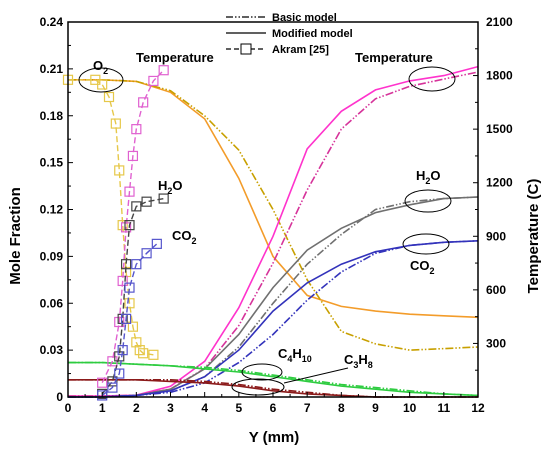  Describe the element at coordinates (52, 163) in the screenshot. I see `y-tick-label: 0.15` at that location.